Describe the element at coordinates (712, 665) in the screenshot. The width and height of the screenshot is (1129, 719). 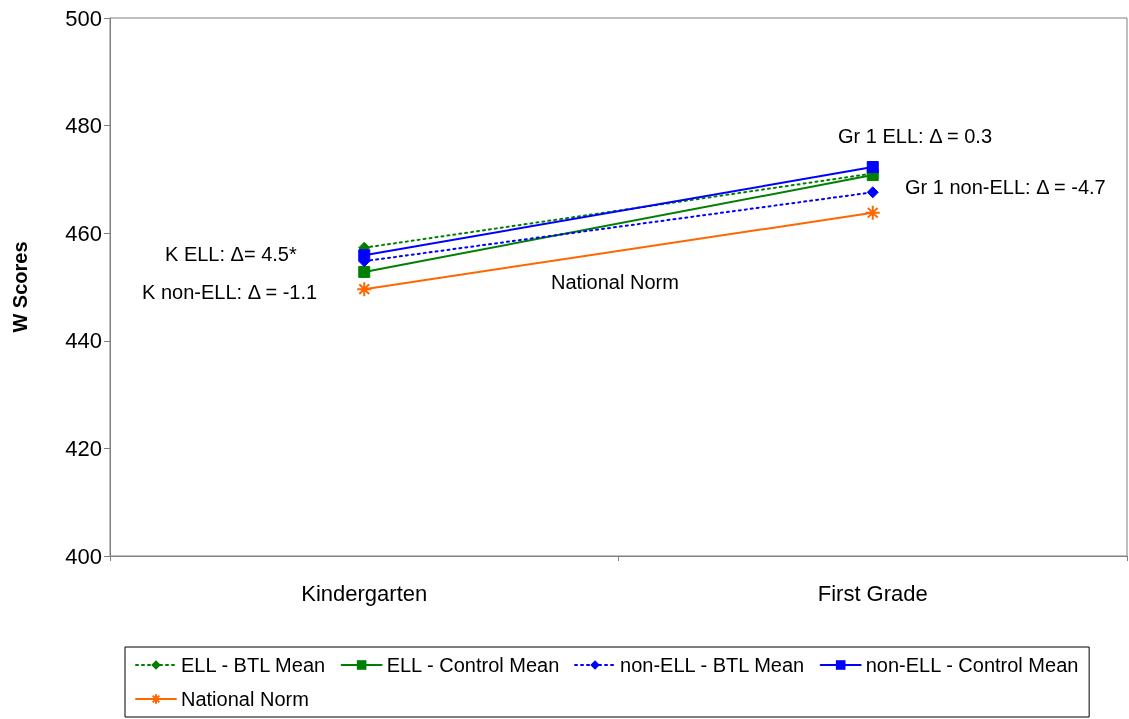
I see `legend-label: non-ELL - BTL Mean` at that location.